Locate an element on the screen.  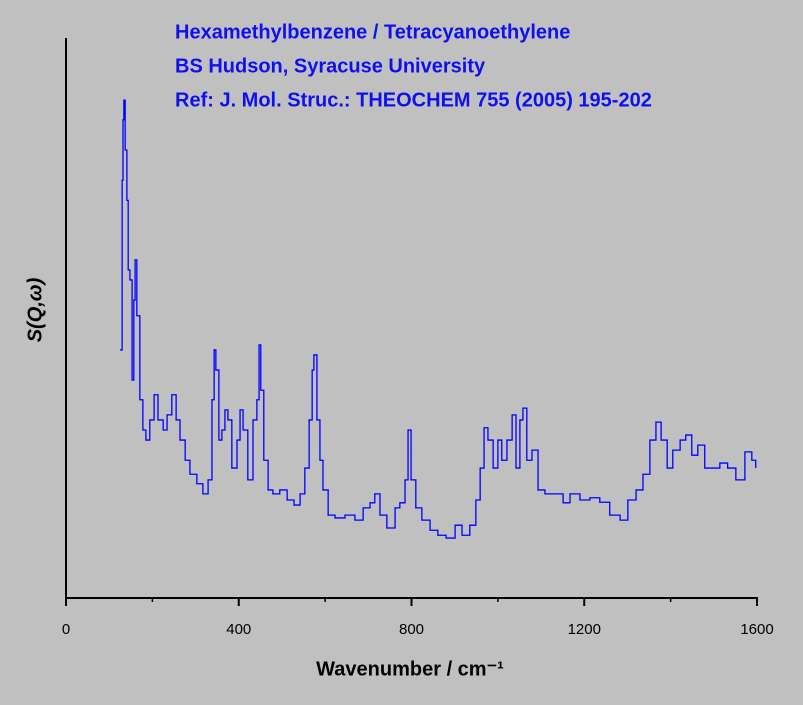
x-tick-label: 1600 is located at coordinates (756, 629).